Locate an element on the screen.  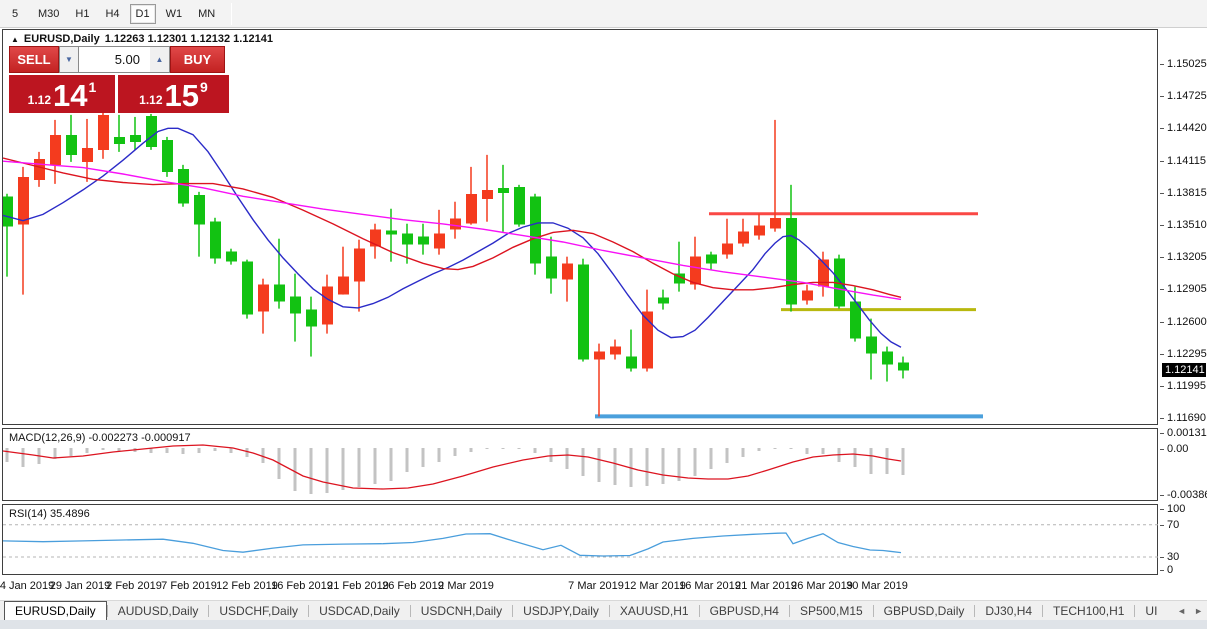
toolbar-separator is located at coordinates (232, 13).